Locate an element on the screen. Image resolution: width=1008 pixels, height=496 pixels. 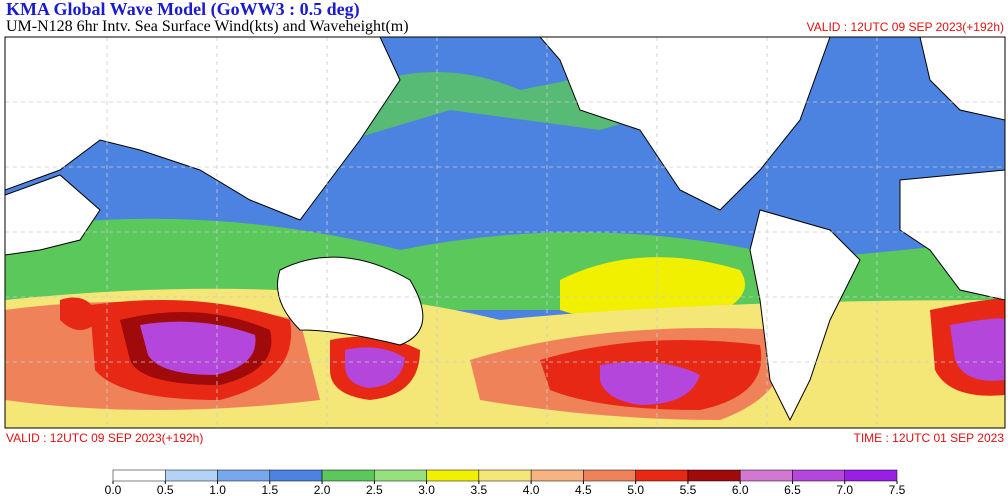
colorbar-label: 4.5 is located at coordinates (583, 489).